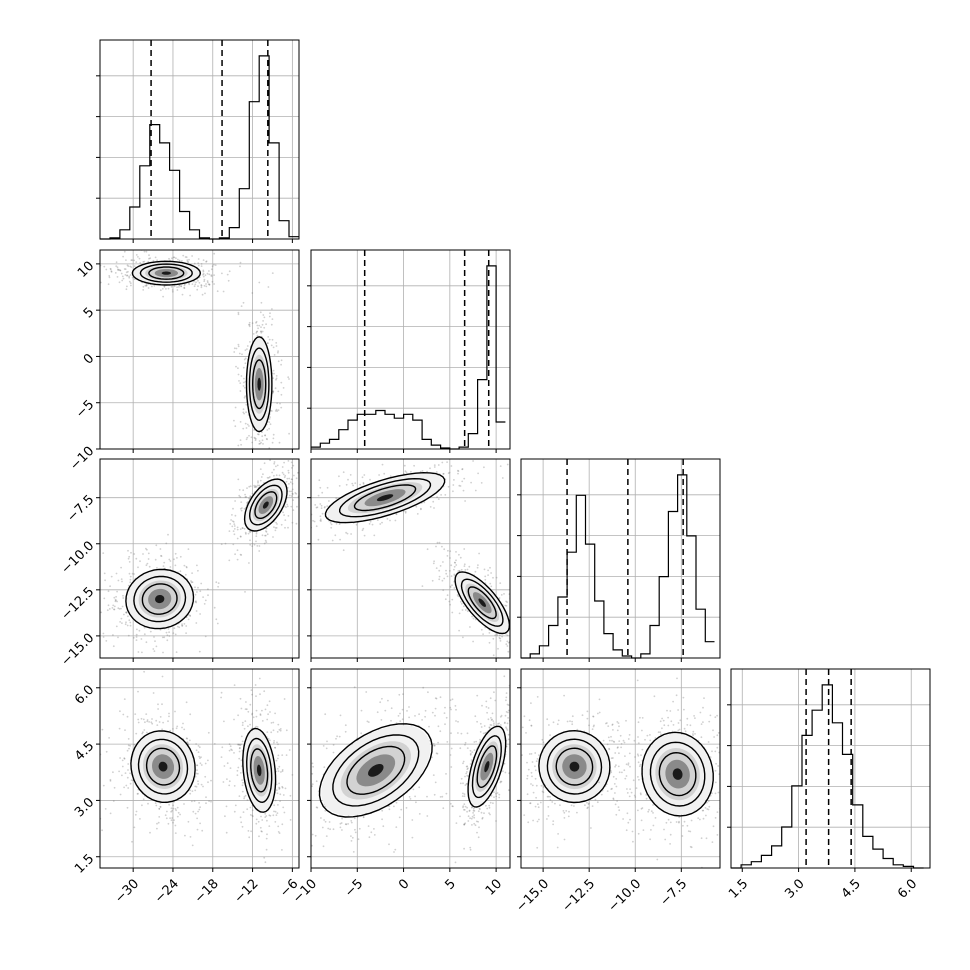 This screenshot has height=970, width=970. I want to click on density-level, so click(160, 599).